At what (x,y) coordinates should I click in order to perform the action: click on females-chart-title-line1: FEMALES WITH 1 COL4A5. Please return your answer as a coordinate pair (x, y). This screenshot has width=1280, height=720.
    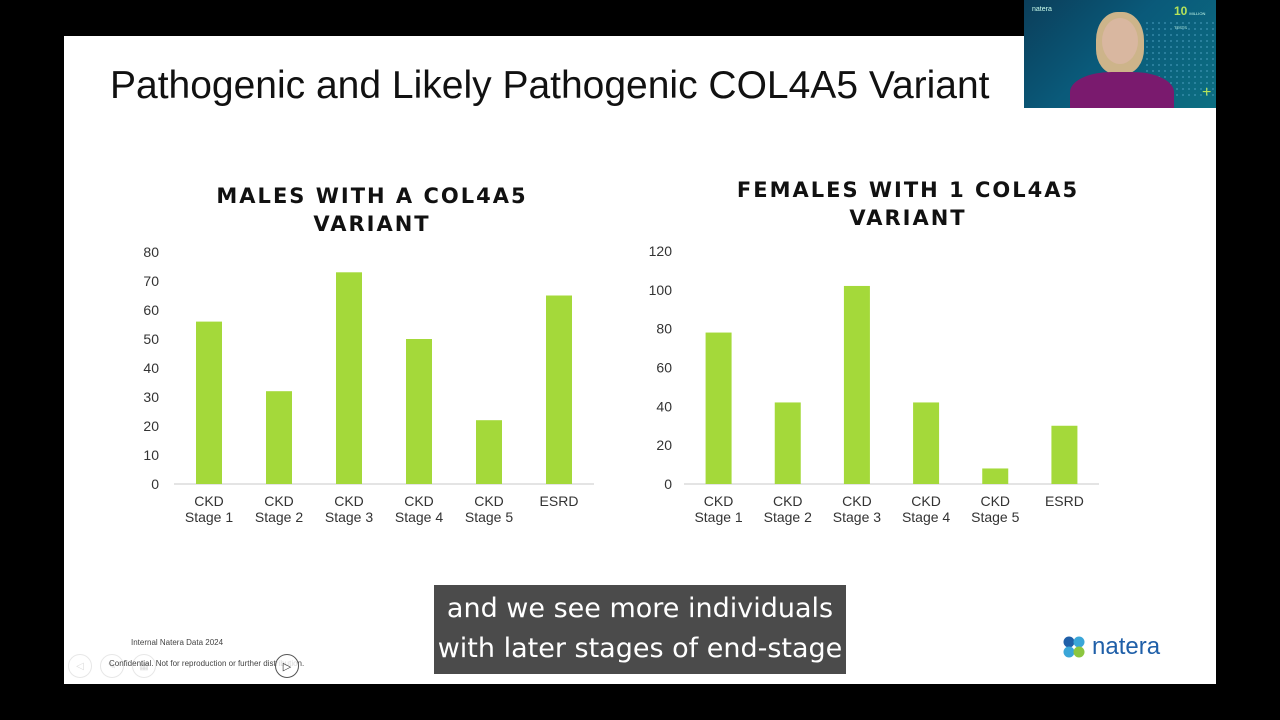
    Looking at the image, I should click on (908, 190).